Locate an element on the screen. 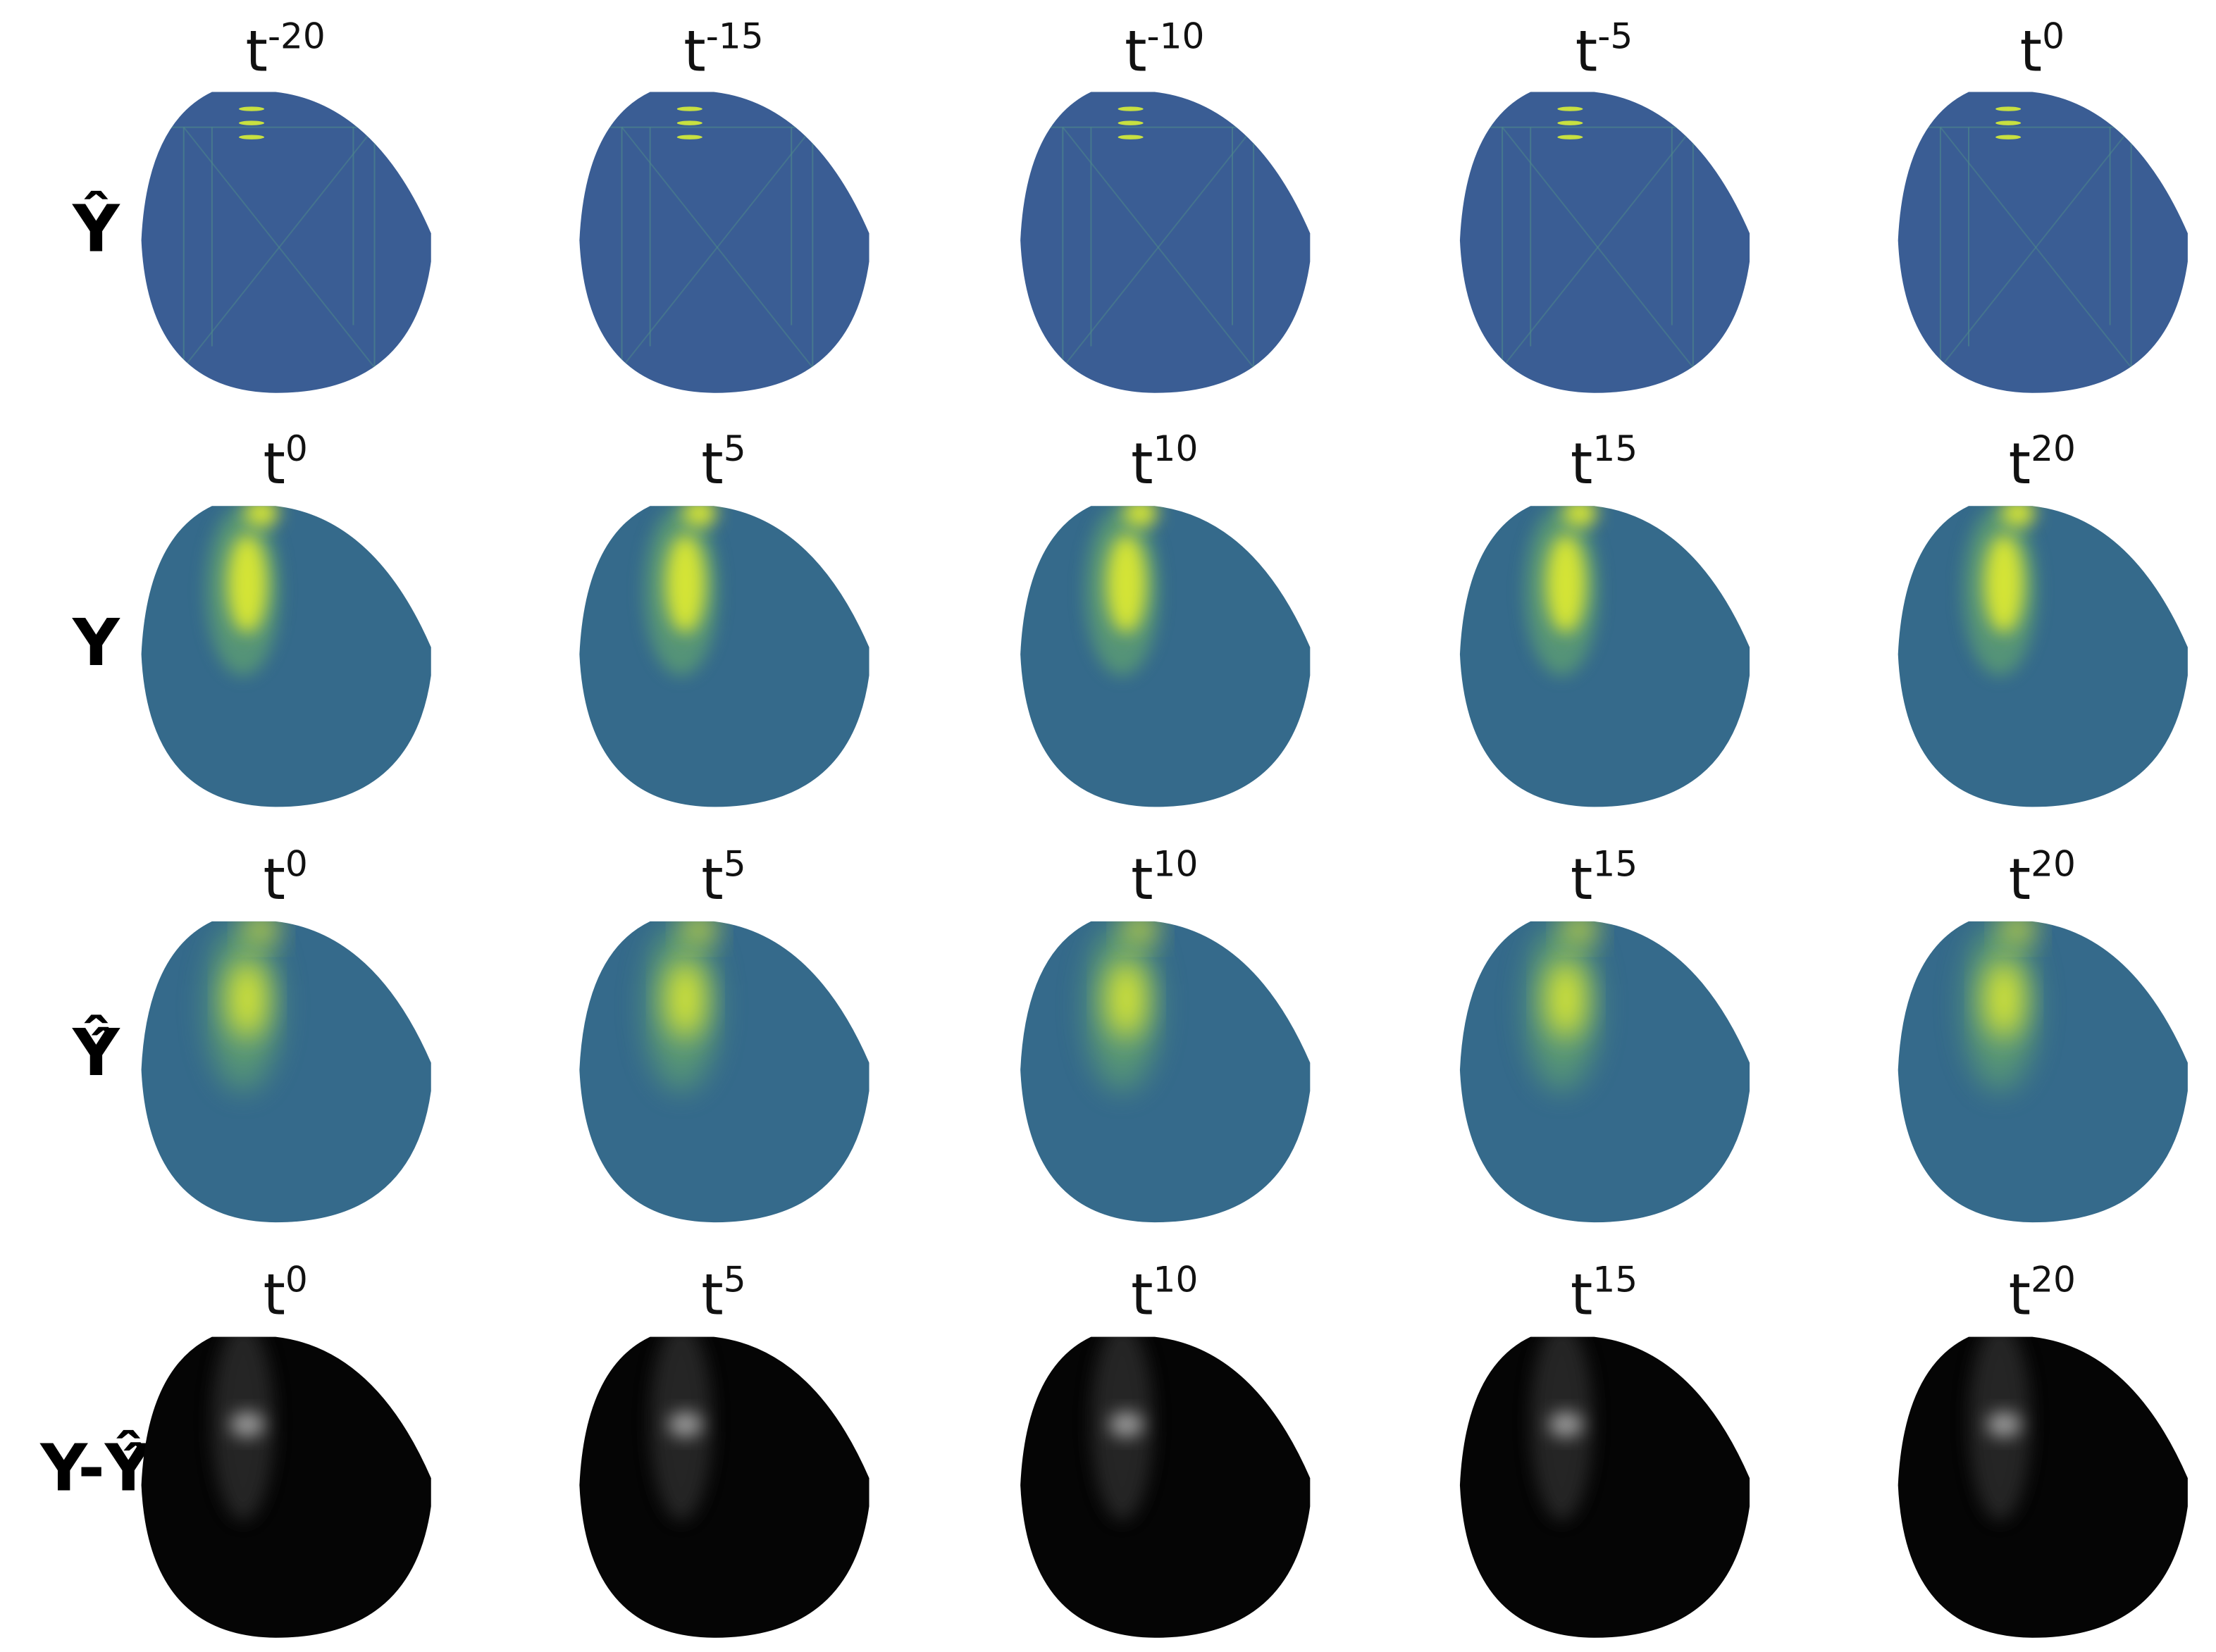 The image size is (2216, 1652). time-label: t5 is located at coordinates (723, 462).